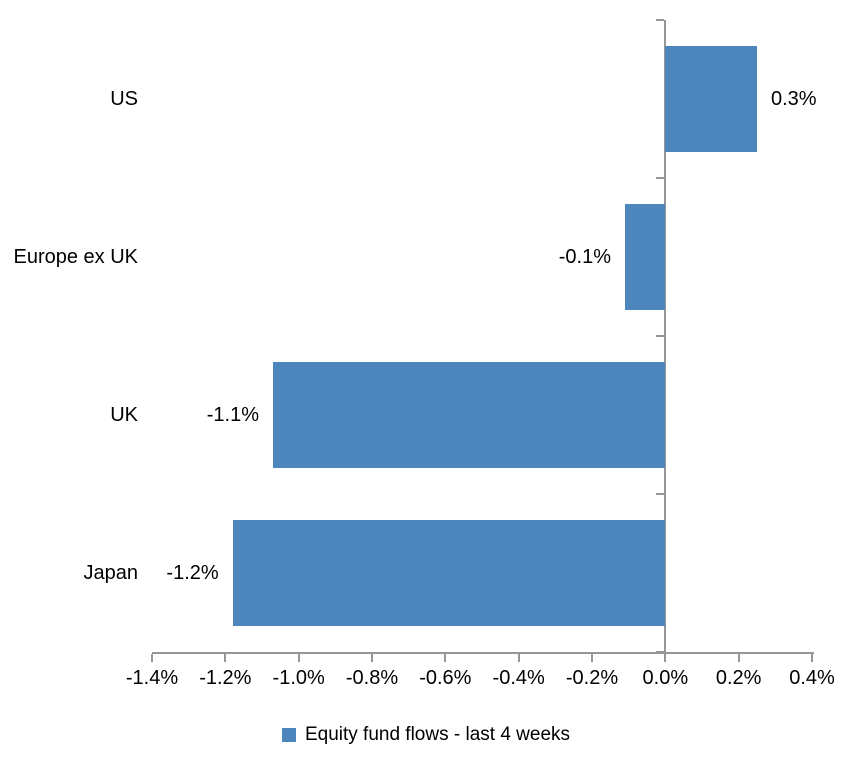  What do you see at coordinates (372, 678) in the screenshot?
I see `x-axis-tick-label: -0.8%` at bounding box center [372, 678].